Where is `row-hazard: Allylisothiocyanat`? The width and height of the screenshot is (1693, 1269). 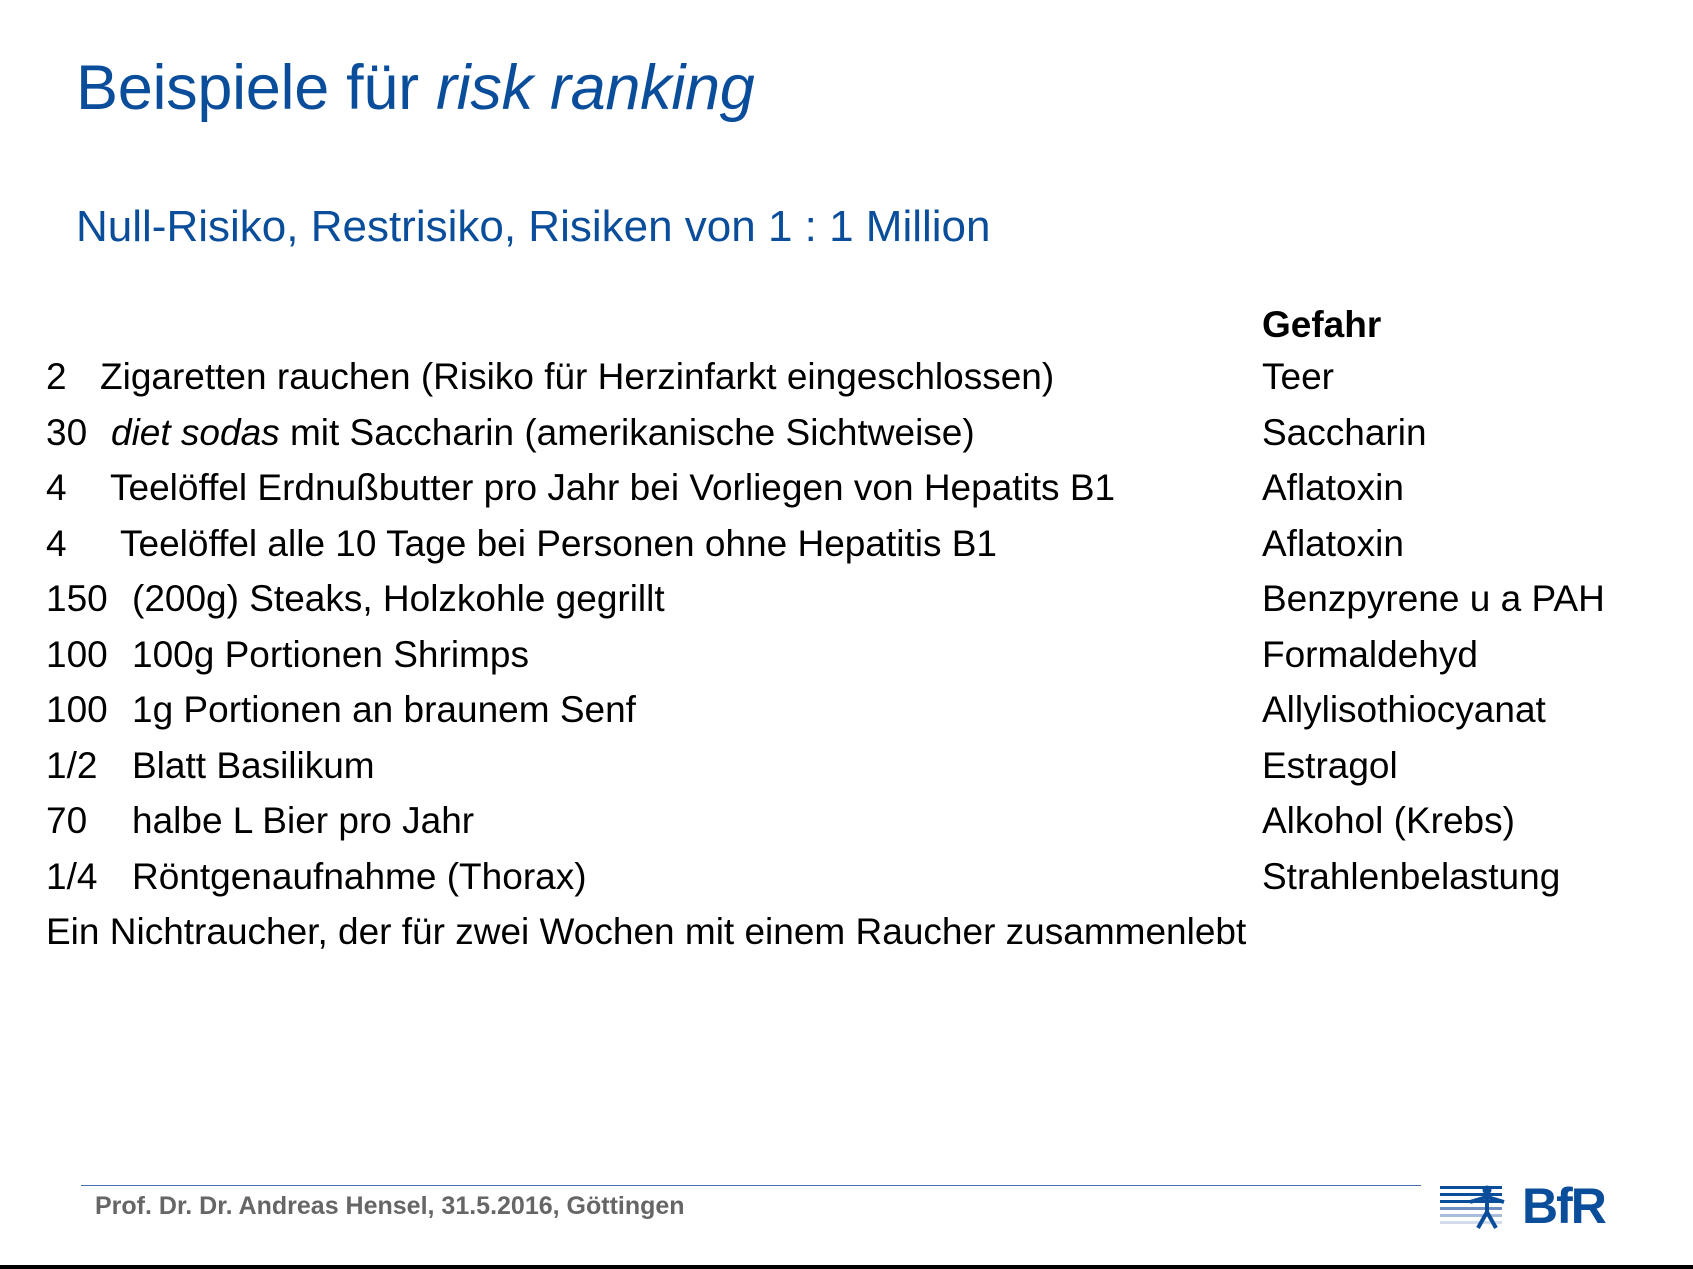
row-hazard: Allylisothiocyanat is located at coordinates (1404, 709).